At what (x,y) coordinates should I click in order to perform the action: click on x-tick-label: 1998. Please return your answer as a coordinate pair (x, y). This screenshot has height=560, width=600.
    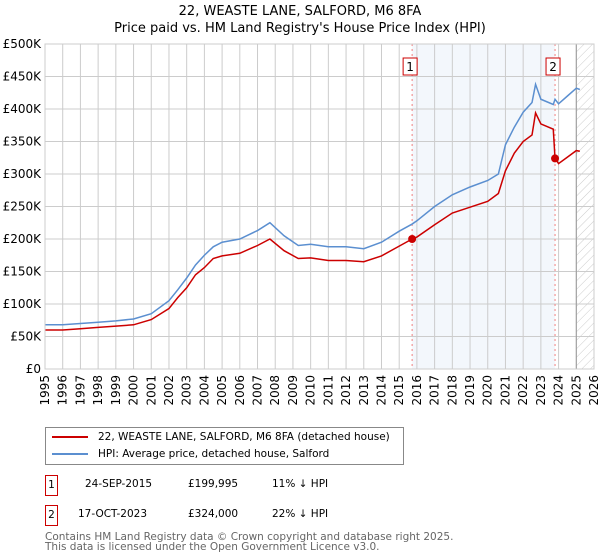
    Looking at the image, I should click on (98, 390).